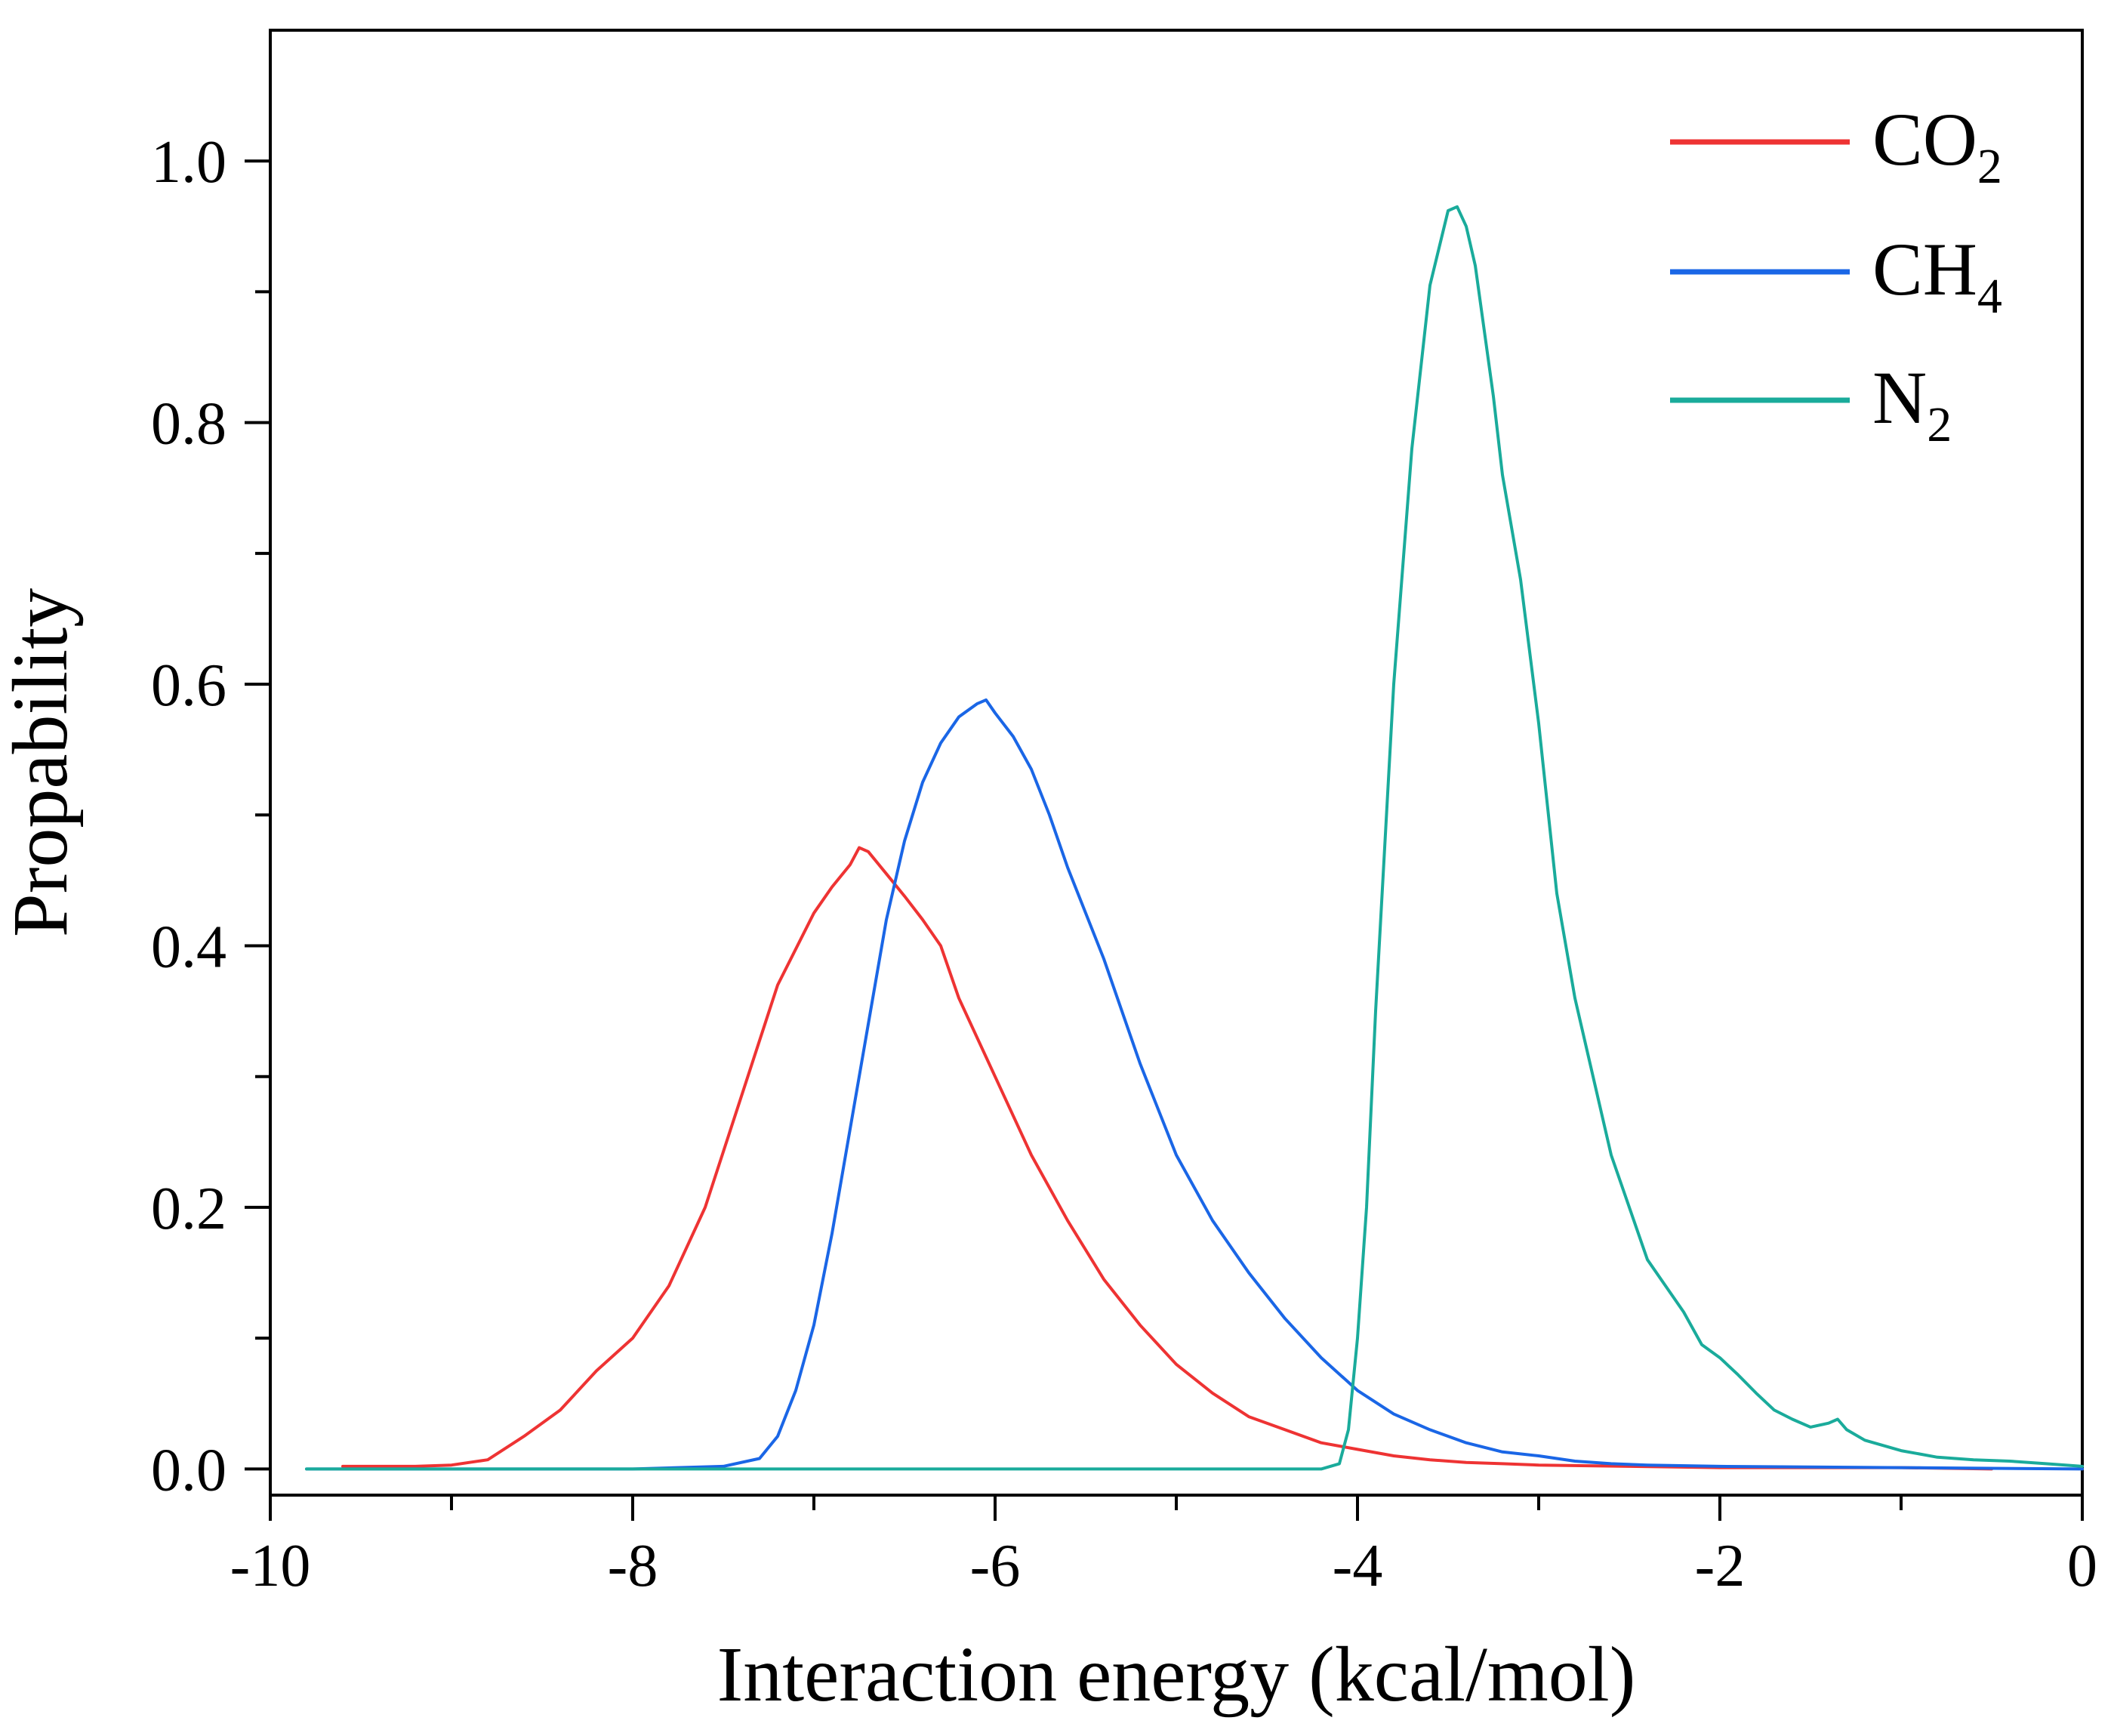 This screenshot has height=1736, width=2114. What do you see at coordinates (1836, 274) in the screenshot?
I see `legend: CO2 CH4 N2` at bounding box center [1836, 274].